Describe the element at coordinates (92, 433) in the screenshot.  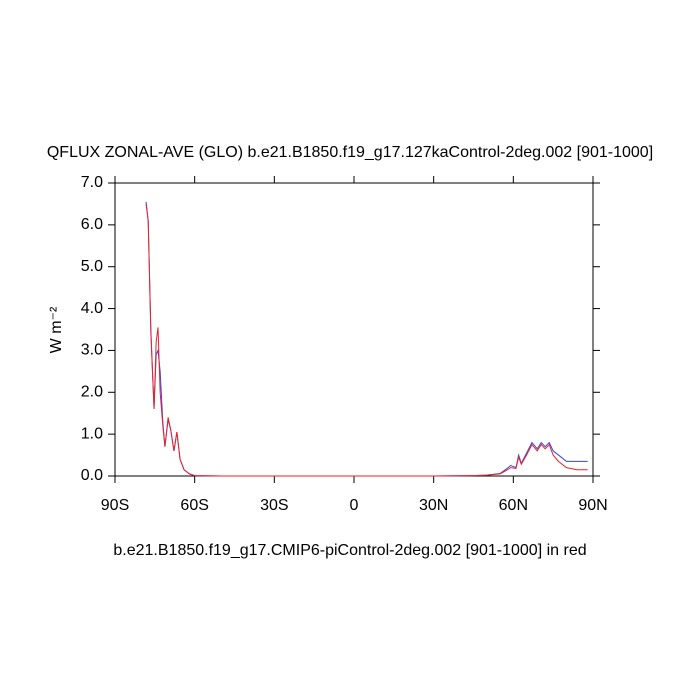
I see `y-tick-label: 1.0` at that location.